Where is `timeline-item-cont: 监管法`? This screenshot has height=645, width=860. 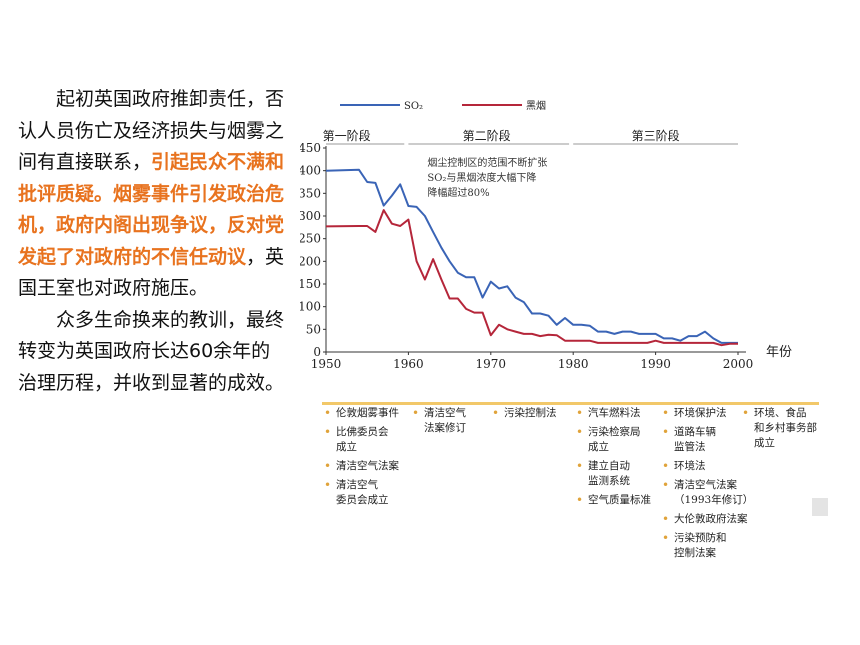 timeline-item-cont: 监管法 is located at coordinates (690, 447).